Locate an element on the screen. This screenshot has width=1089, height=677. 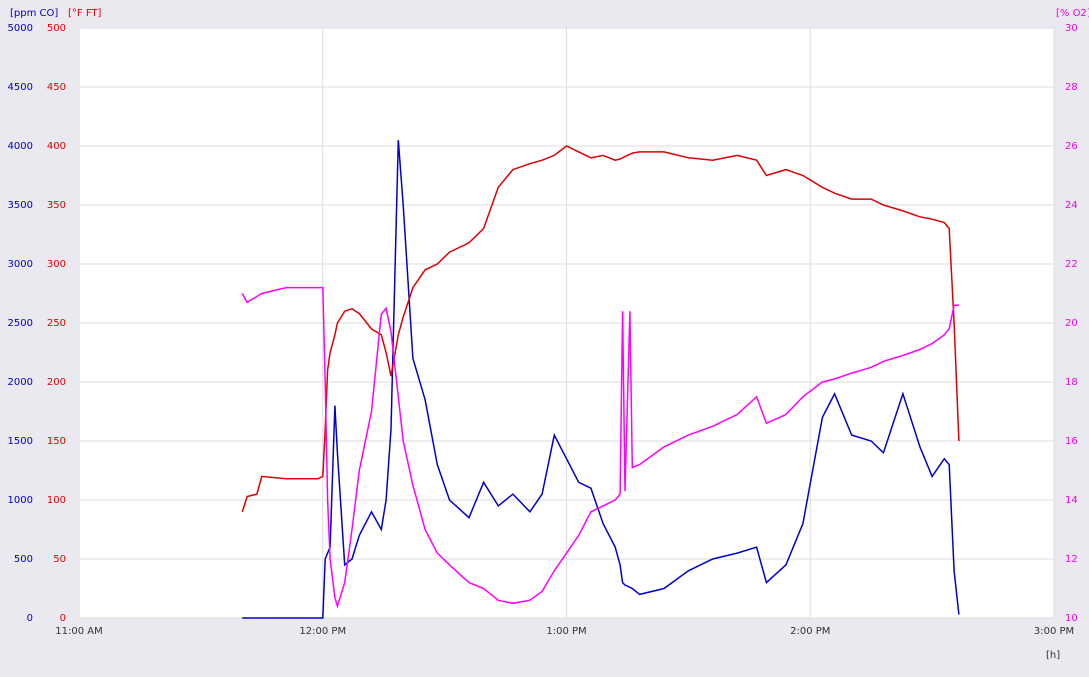
y3-tick-label: 26 is located at coordinates (1071, 146).